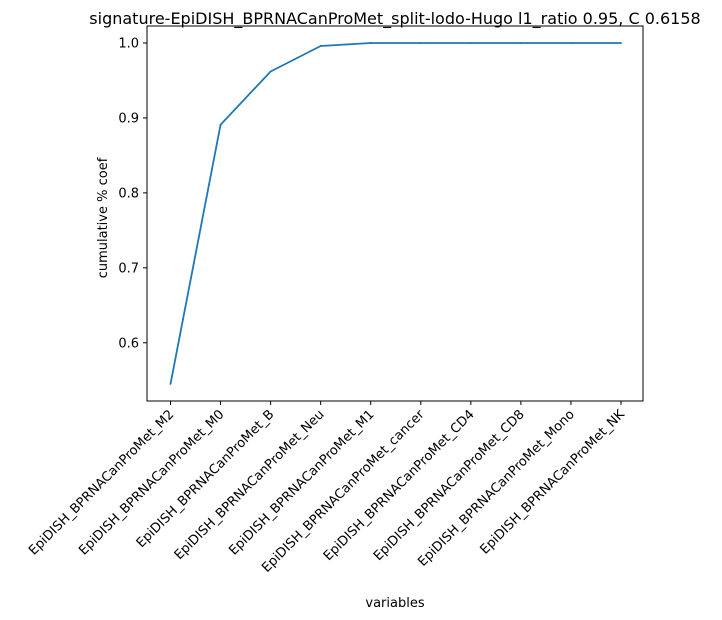 This screenshot has width=722, height=620. Describe the element at coordinates (128, 268) in the screenshot. I see `y-tick-label: 0.7` at that location.